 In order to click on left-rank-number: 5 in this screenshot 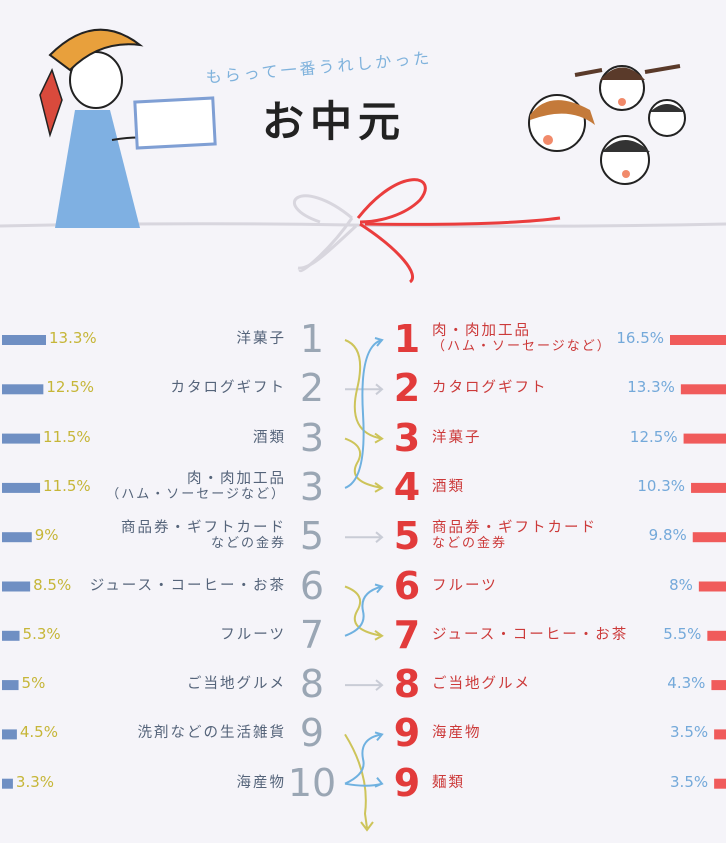, I will do `click(312, 536)`.